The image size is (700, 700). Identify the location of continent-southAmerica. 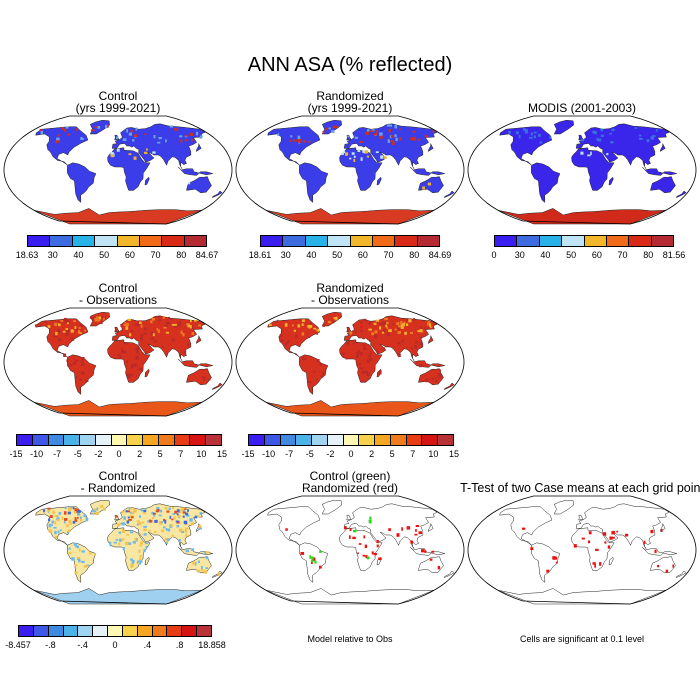
(82, 182).